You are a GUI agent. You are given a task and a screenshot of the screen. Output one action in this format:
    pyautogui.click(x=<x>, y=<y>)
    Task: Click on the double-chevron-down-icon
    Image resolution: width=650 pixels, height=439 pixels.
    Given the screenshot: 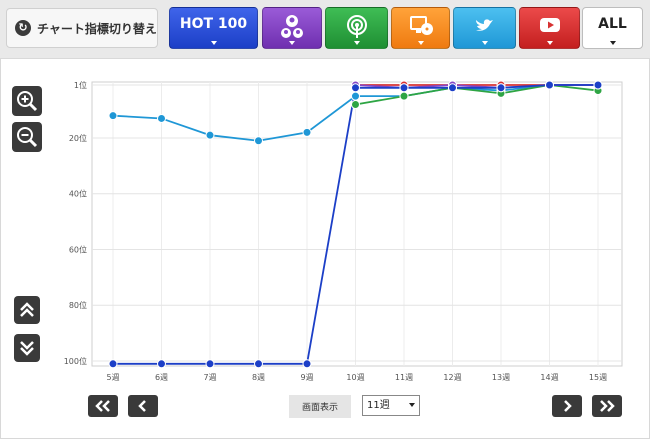 What is the action you would take?
    pyautogui.click(x=27, y=348)
    